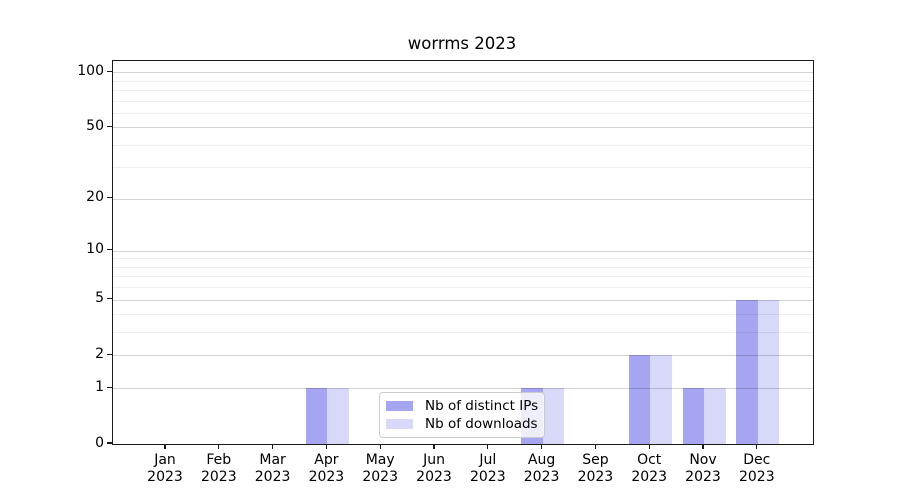 The image size is (900, 500). What do you see at coordinates (595, 468) in the screenshot?
I see `x-tick-label: Sep 2023` at bounding box center [595, 468].